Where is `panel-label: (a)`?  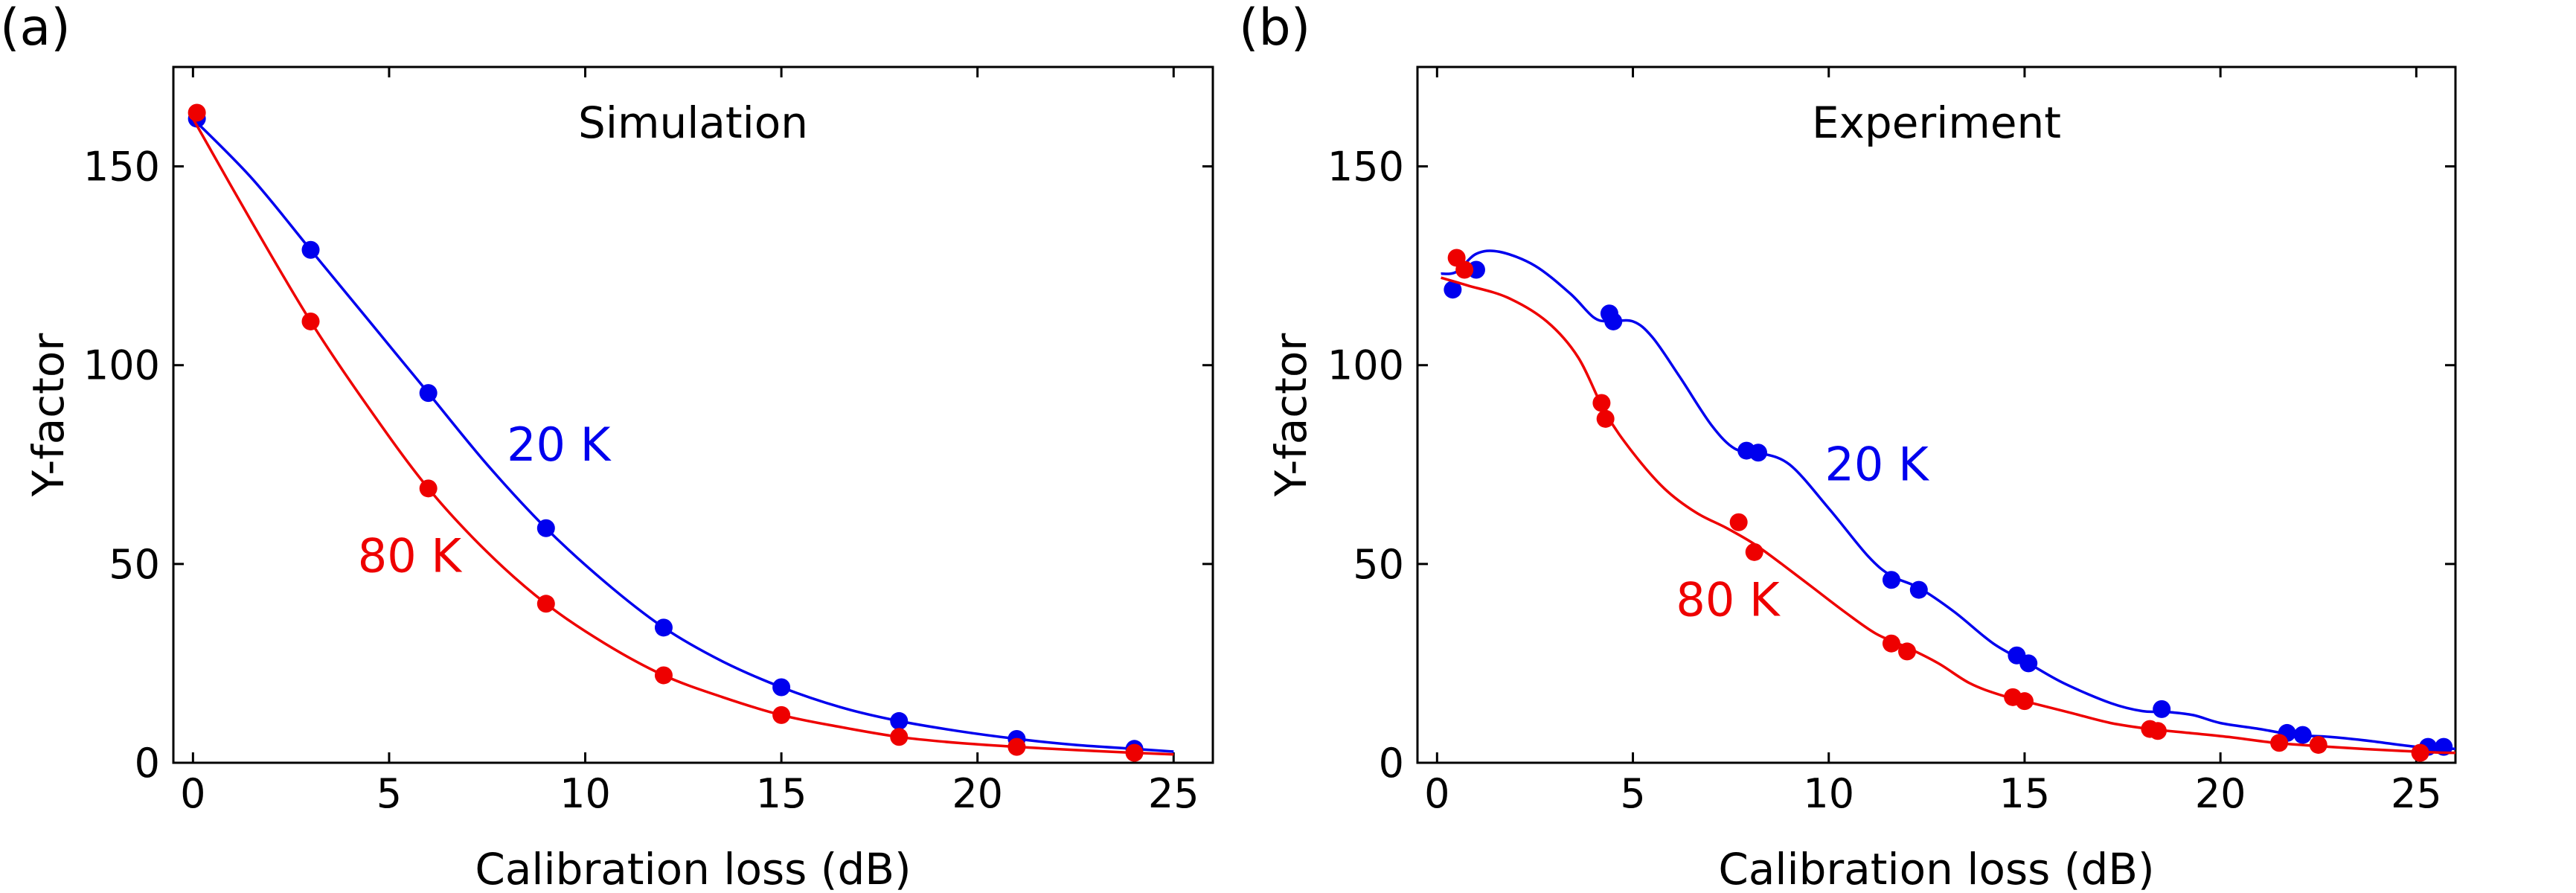
panel-label: (a) is located at coordinates (35, 28).